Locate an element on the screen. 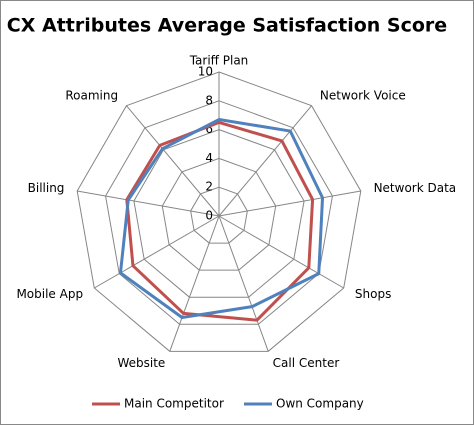  r-tick-label: 0 is located at coordinates (209, 216).